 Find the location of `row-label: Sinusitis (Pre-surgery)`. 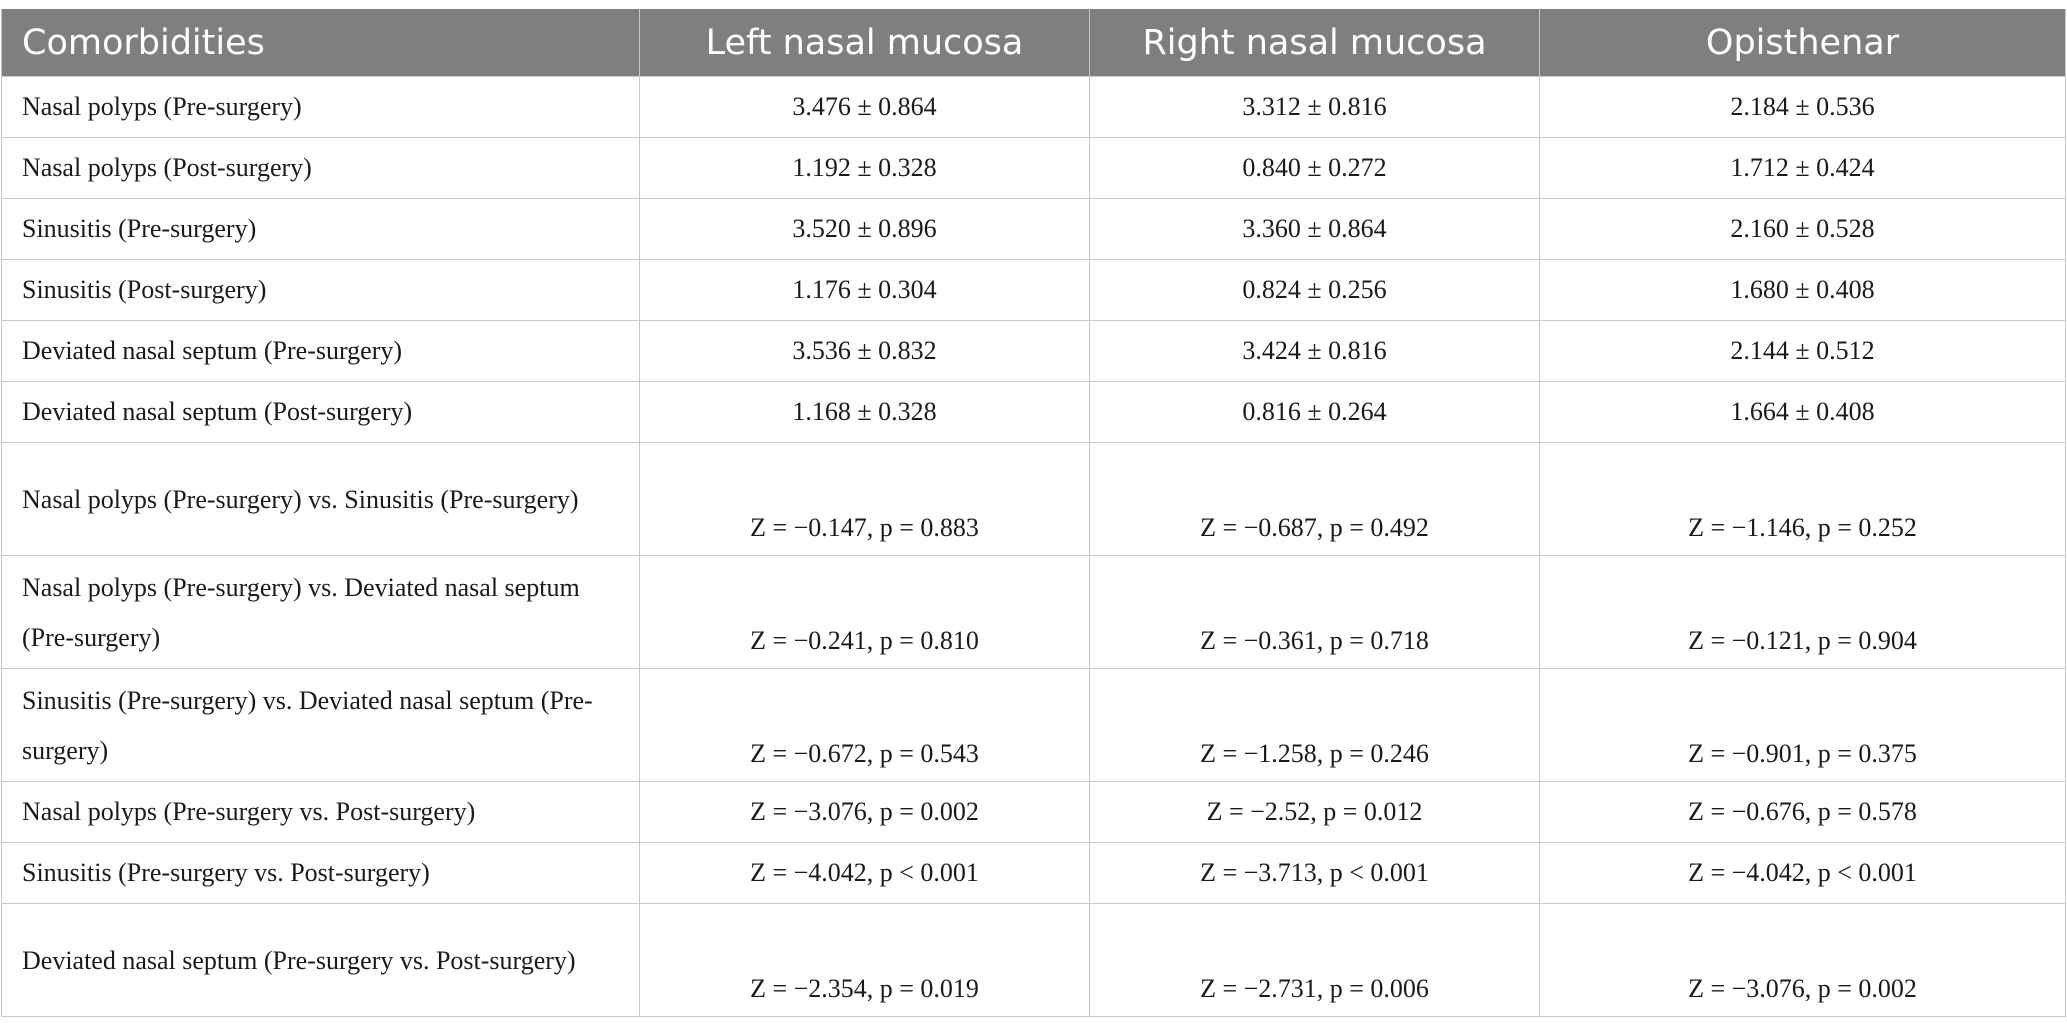

row-label: Sinusitis (Pre-surgery) is located at coordinates (320, 229).